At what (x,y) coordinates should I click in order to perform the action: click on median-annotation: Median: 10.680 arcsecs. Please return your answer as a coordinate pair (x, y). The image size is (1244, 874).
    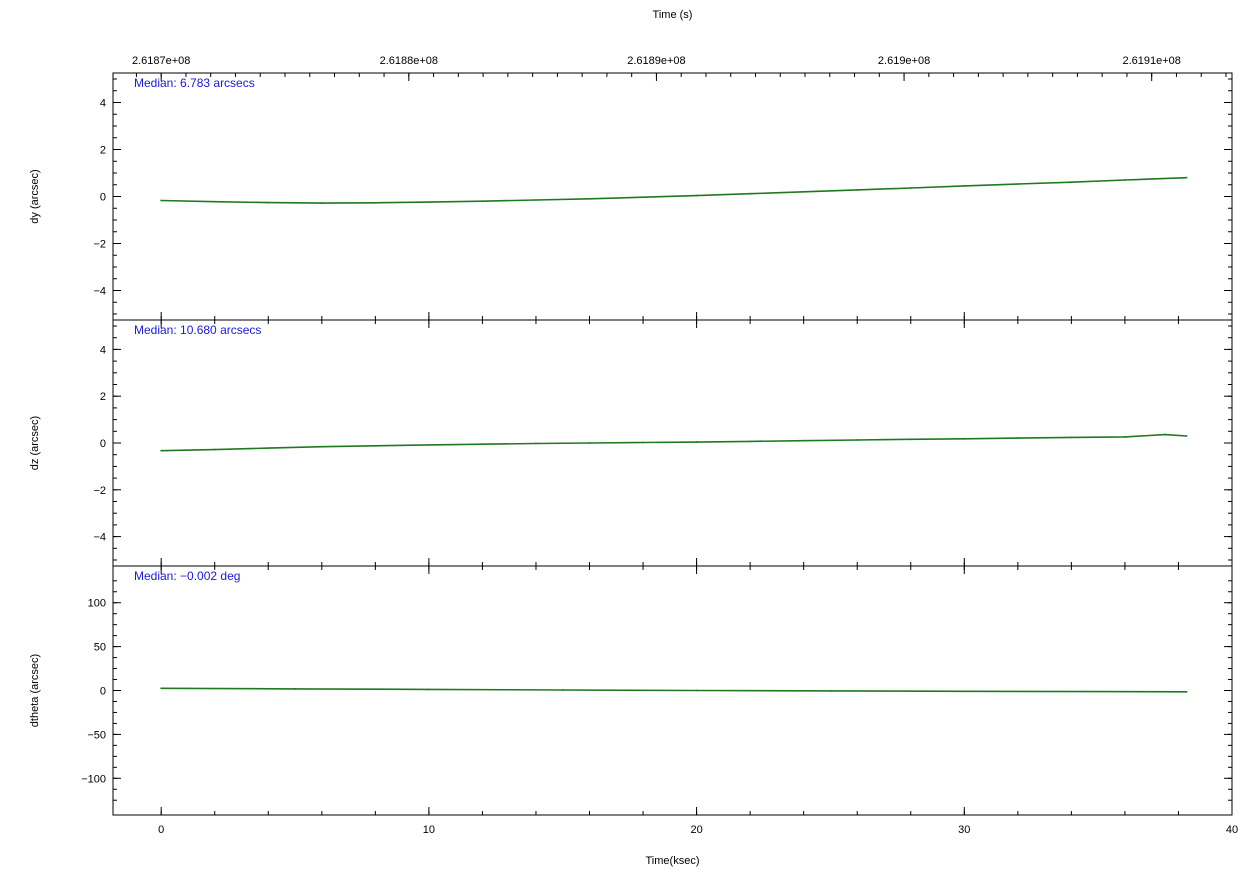
    Looking at the image, I should click on (197, 330).